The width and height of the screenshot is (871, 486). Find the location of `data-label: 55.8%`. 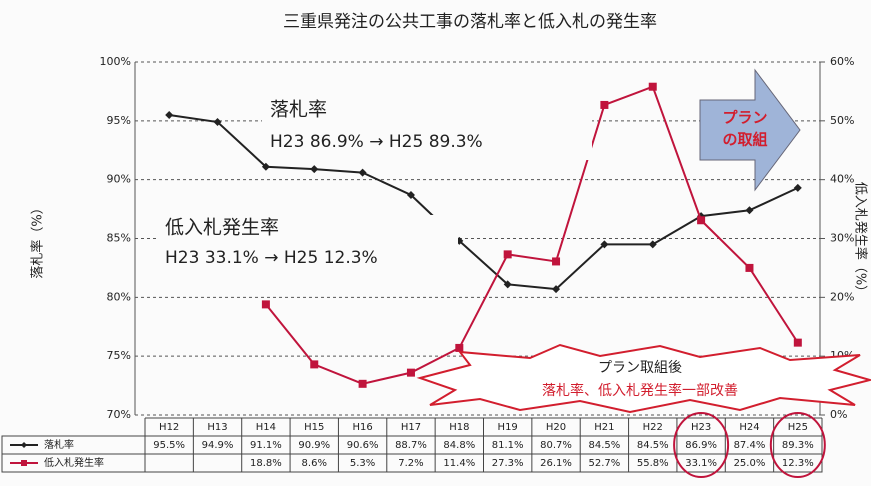

data-label: 55.8% is located at coordinates (653, 463).